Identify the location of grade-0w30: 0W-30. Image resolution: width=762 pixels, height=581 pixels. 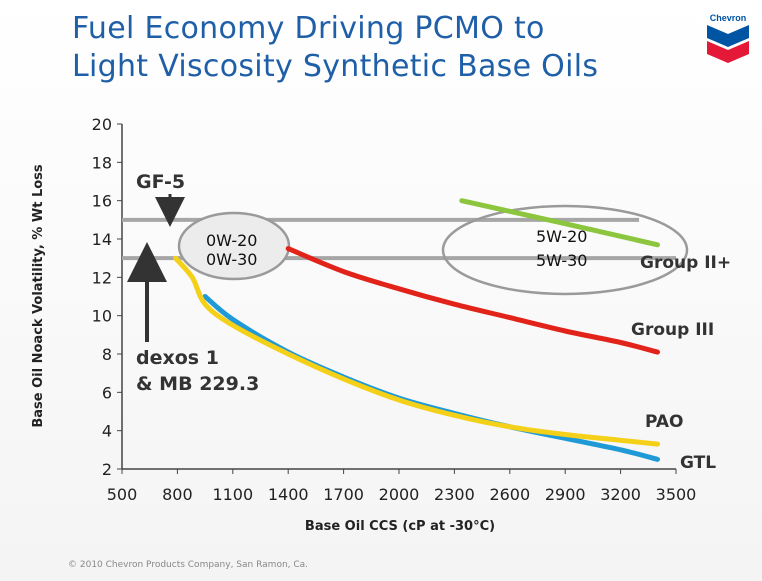
(231, 259).